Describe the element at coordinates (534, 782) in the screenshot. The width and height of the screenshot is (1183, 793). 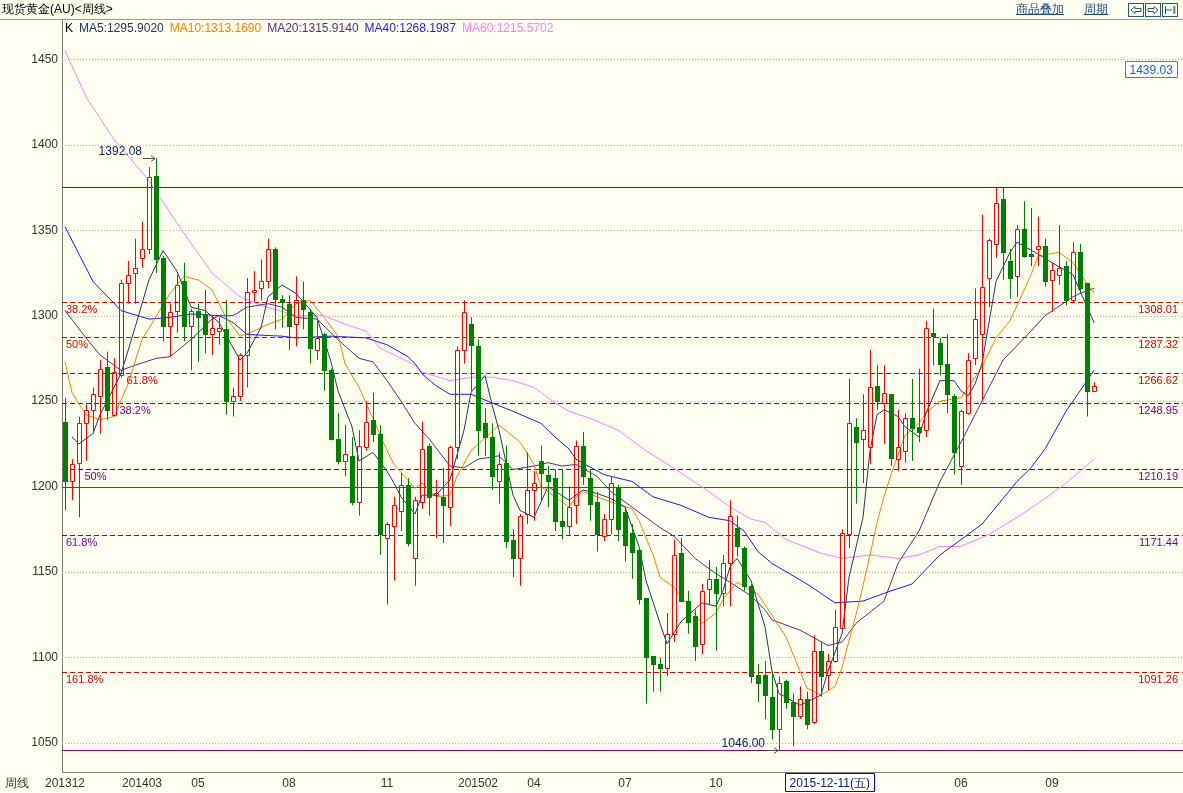
I see `x-tick-label: 04` at that location.